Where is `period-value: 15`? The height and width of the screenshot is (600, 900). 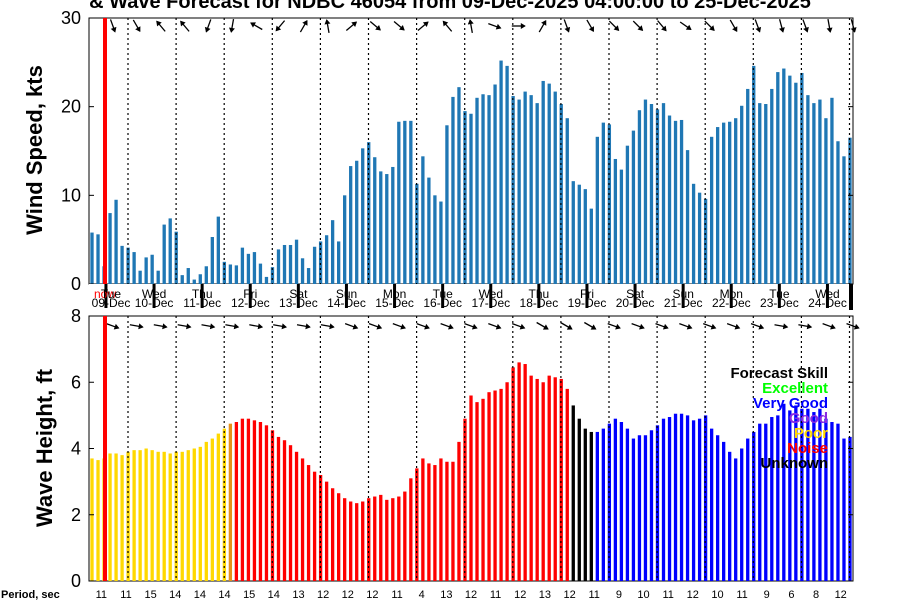
period-value: 15 is located at coordinates (150, 594).